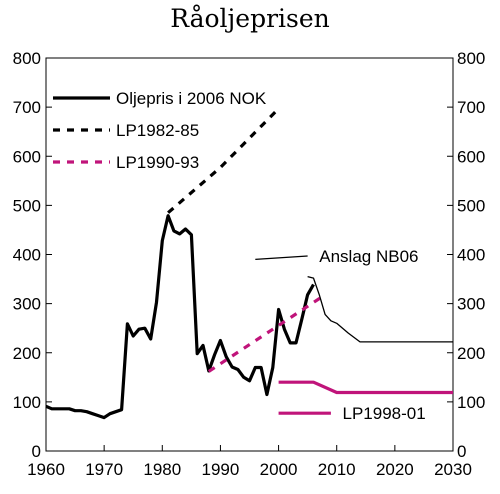 This screenshot has width=500, height=494. I want to click on x-tick-label: 1980, so click(162, 469).